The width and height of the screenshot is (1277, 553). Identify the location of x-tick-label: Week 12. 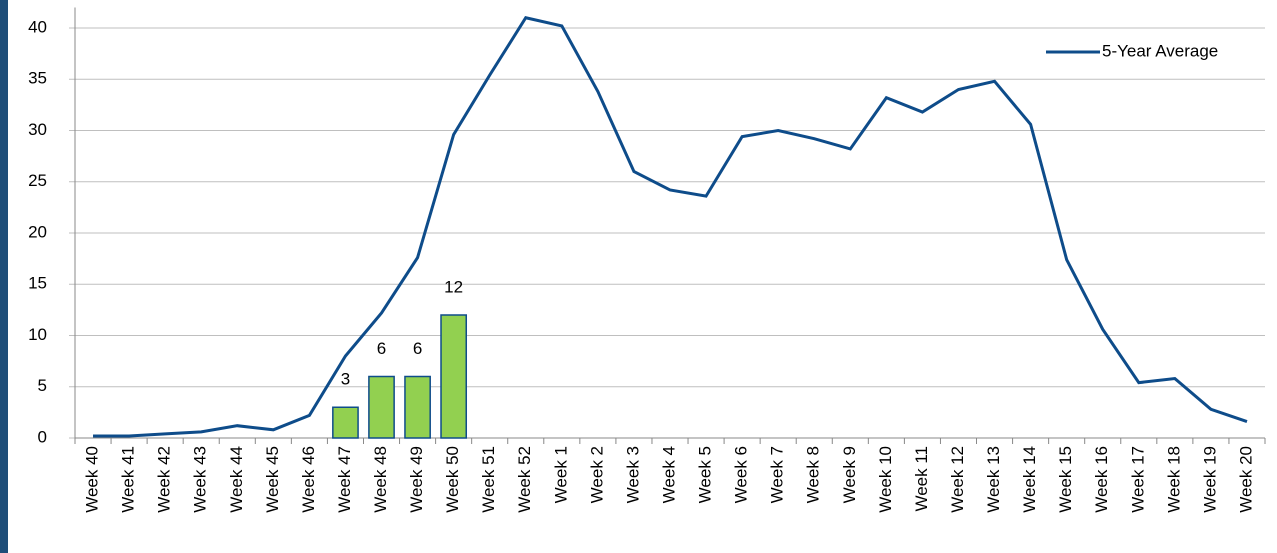
(957, 479).